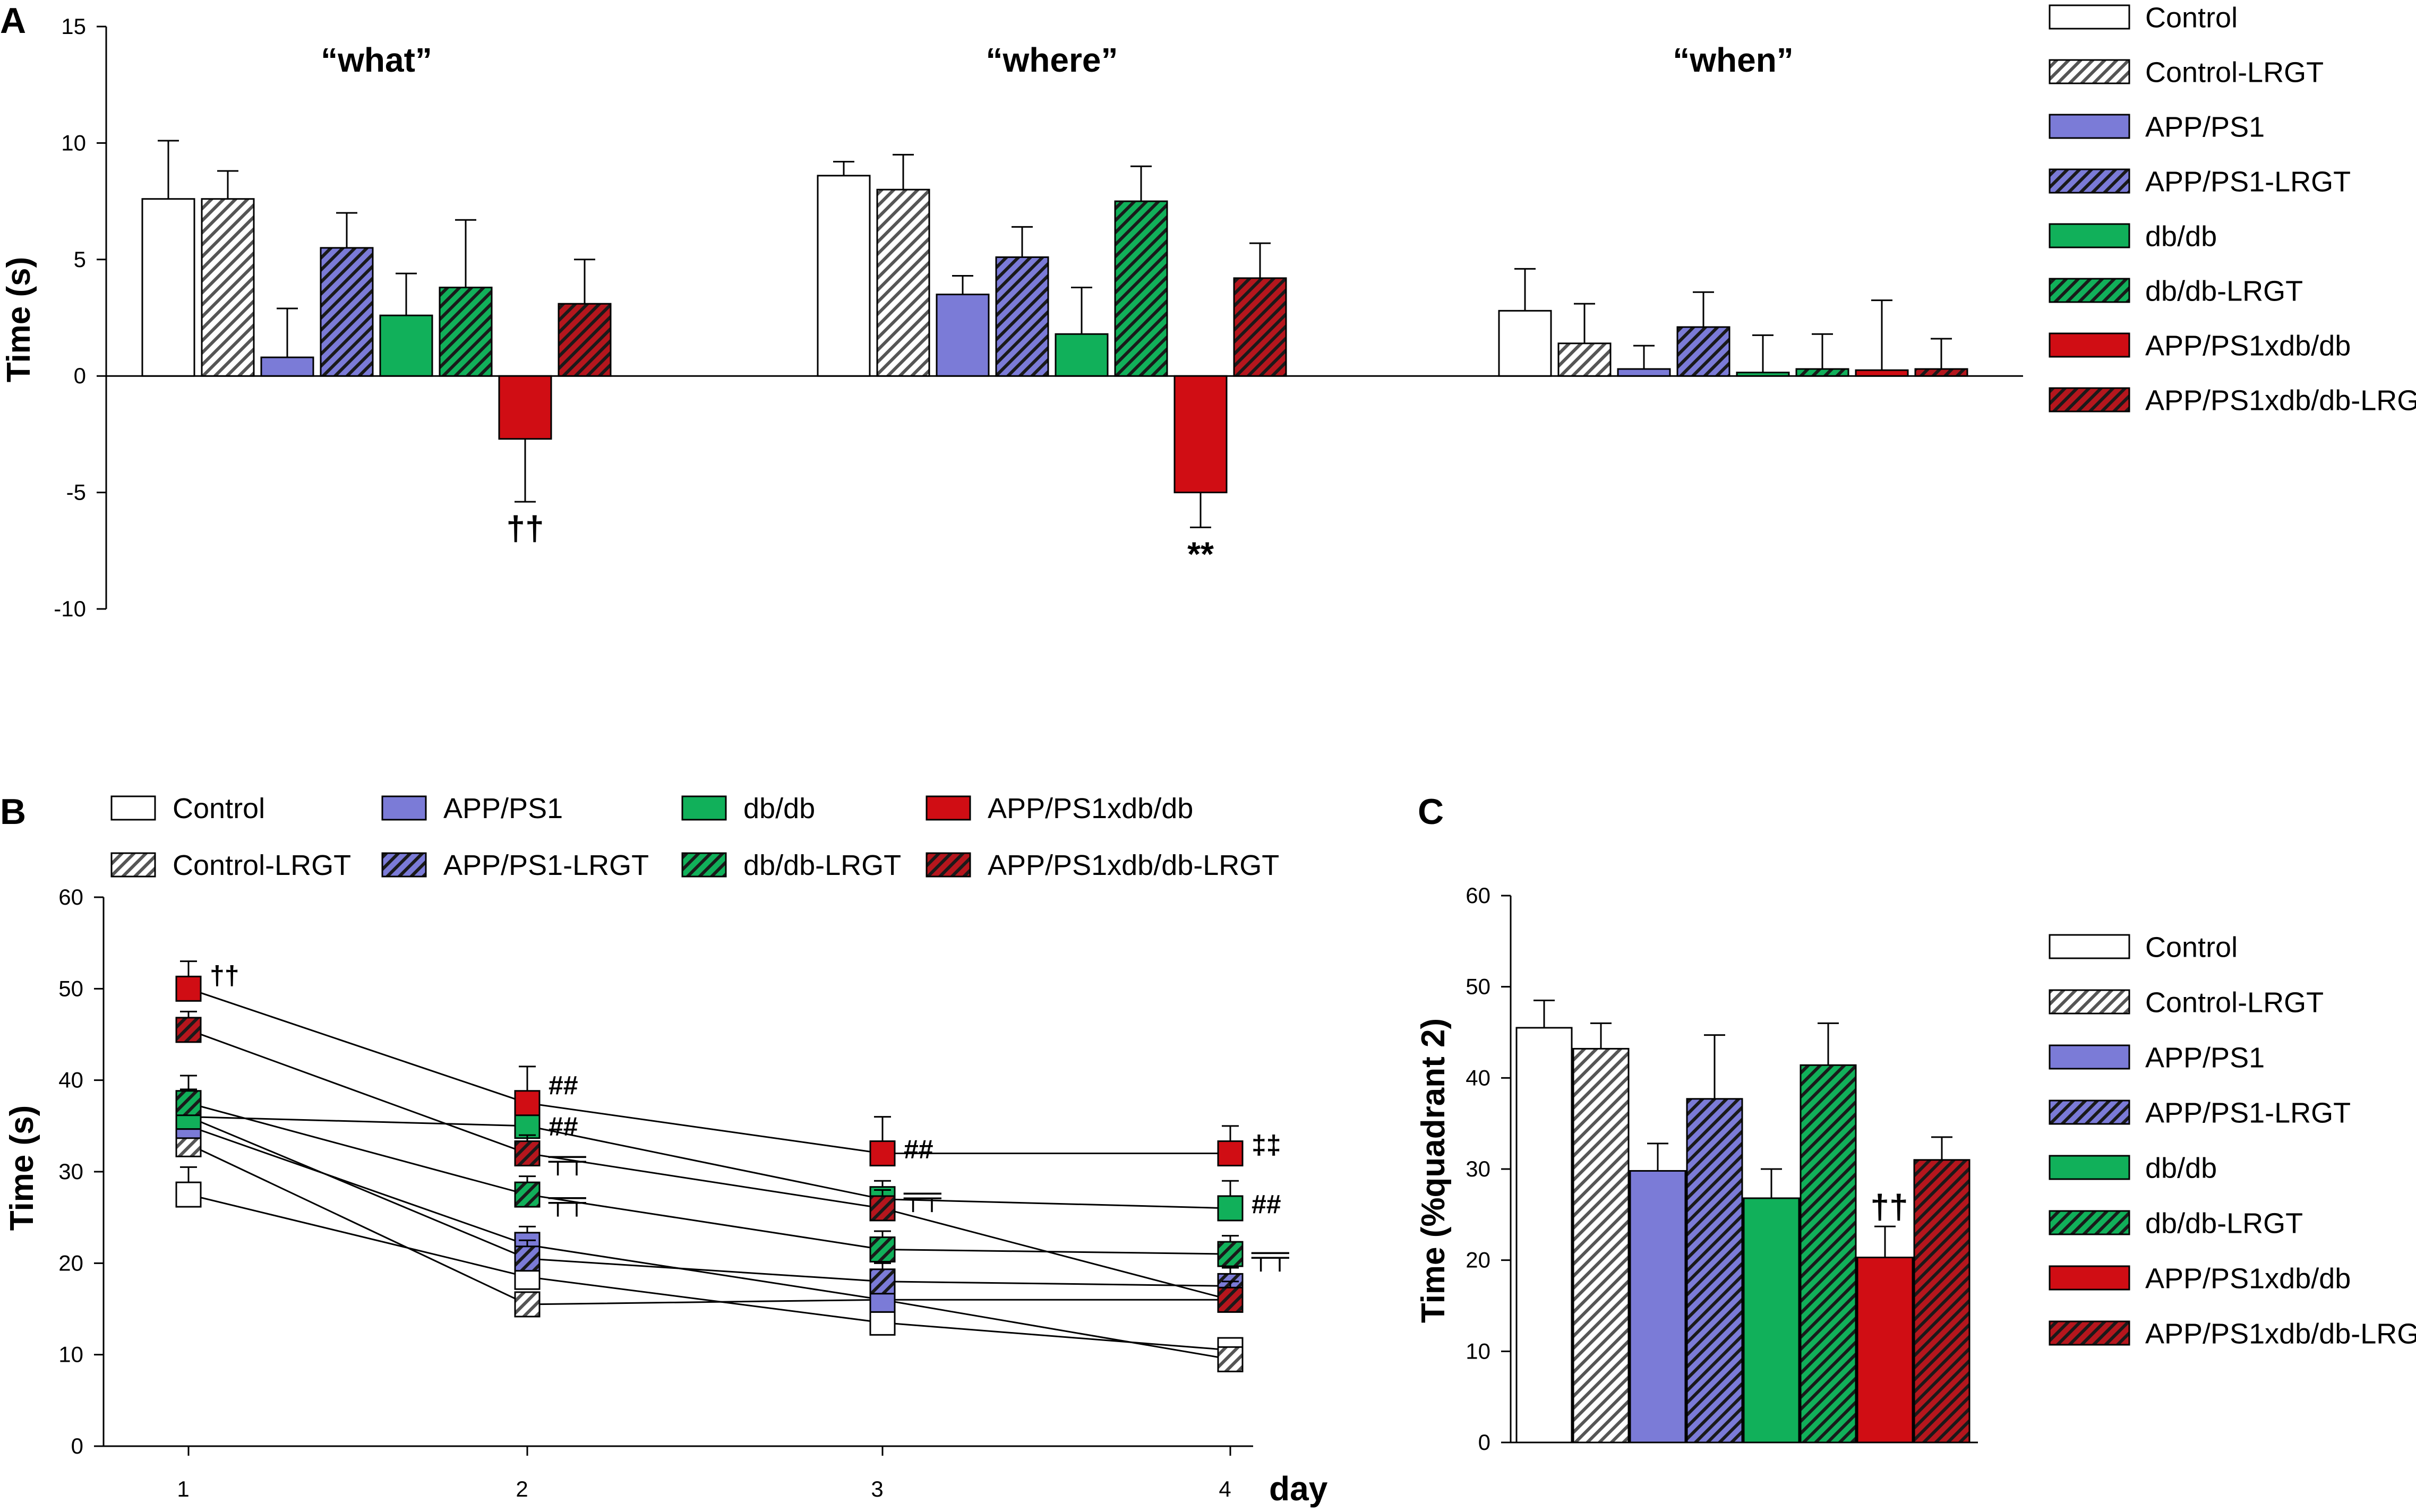 The width and height of the screenshot is (2416, 1512). I want to click on panel-b-markers, so click(709, 1166).